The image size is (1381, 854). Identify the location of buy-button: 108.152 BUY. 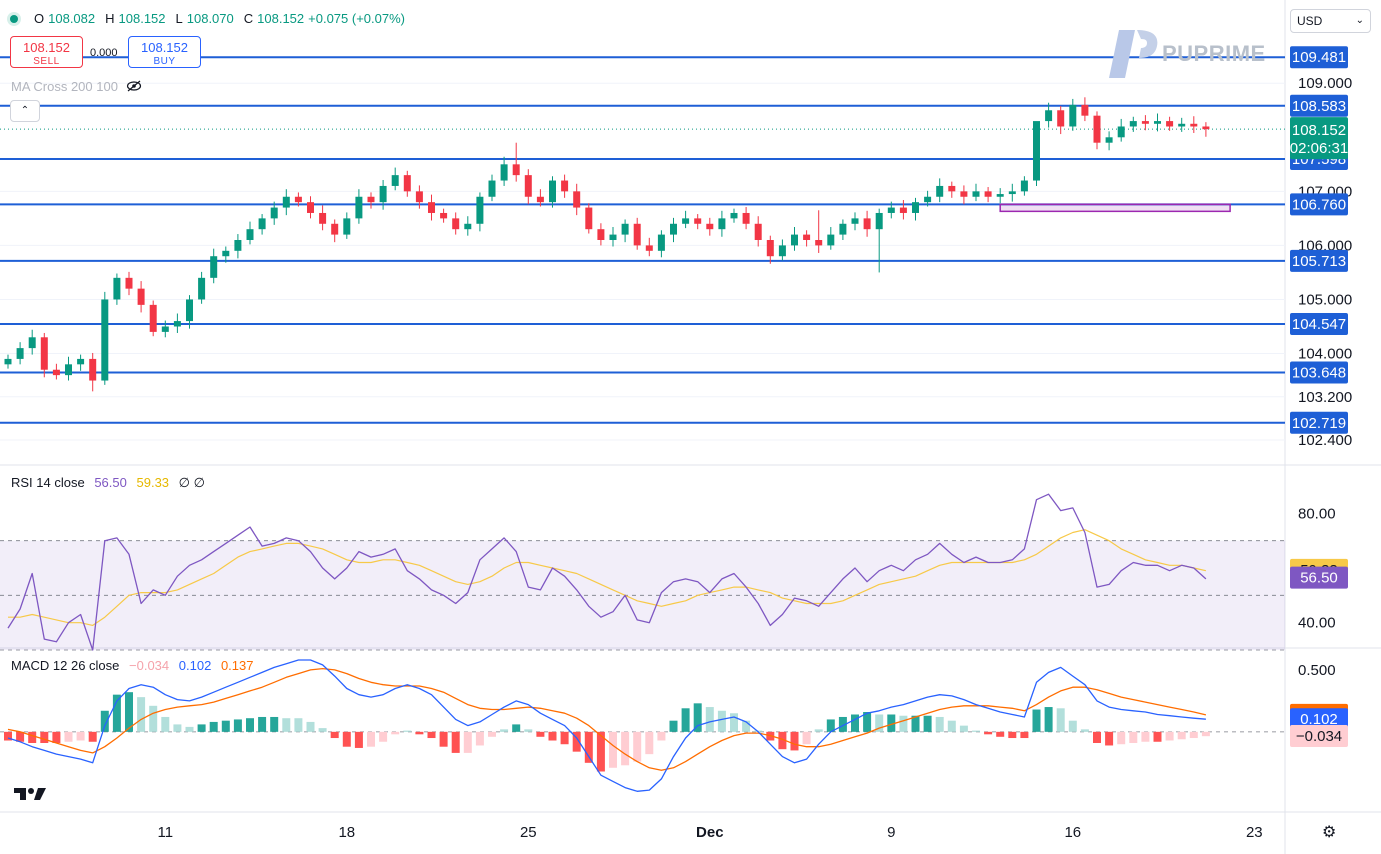
(164, 52).